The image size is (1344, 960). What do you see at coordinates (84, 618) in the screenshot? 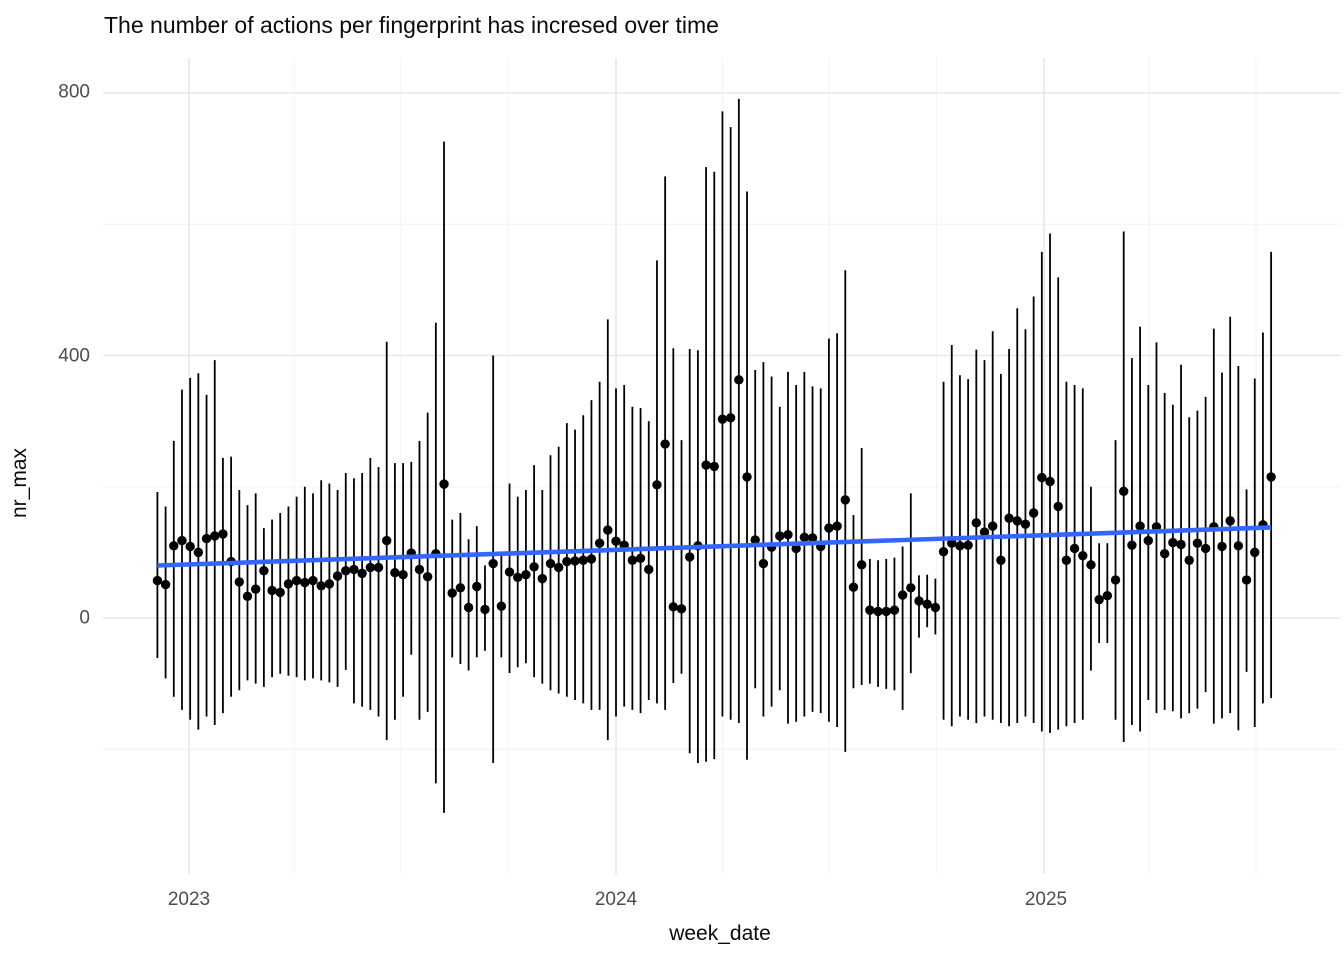
I see `y-tick-label-0: 0` at bounding box center [84, 618].